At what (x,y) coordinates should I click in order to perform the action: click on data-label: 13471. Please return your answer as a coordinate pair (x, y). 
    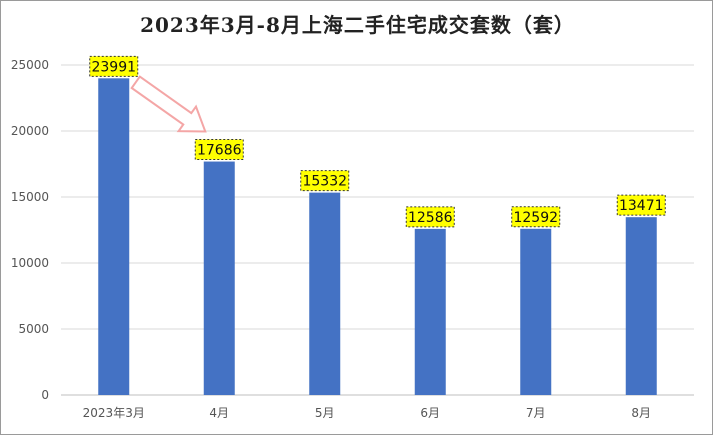
    Looking at the image, I should click on (641, 206).